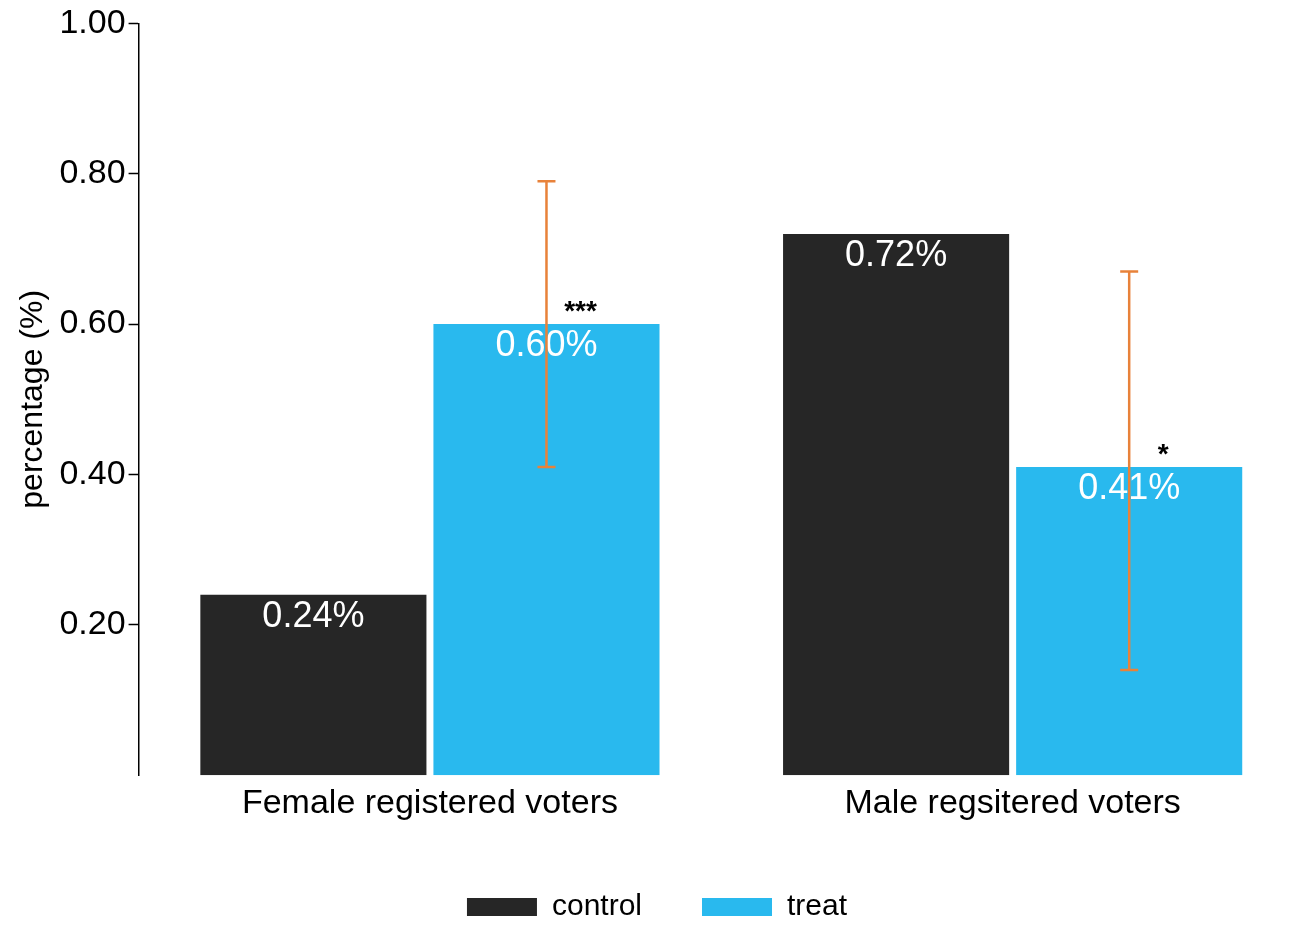 The width and height of the screenshot is (1304, 932). Describe the element at coordinates (597, 905) in the screenshot. I see `legend-label: control` at that location.